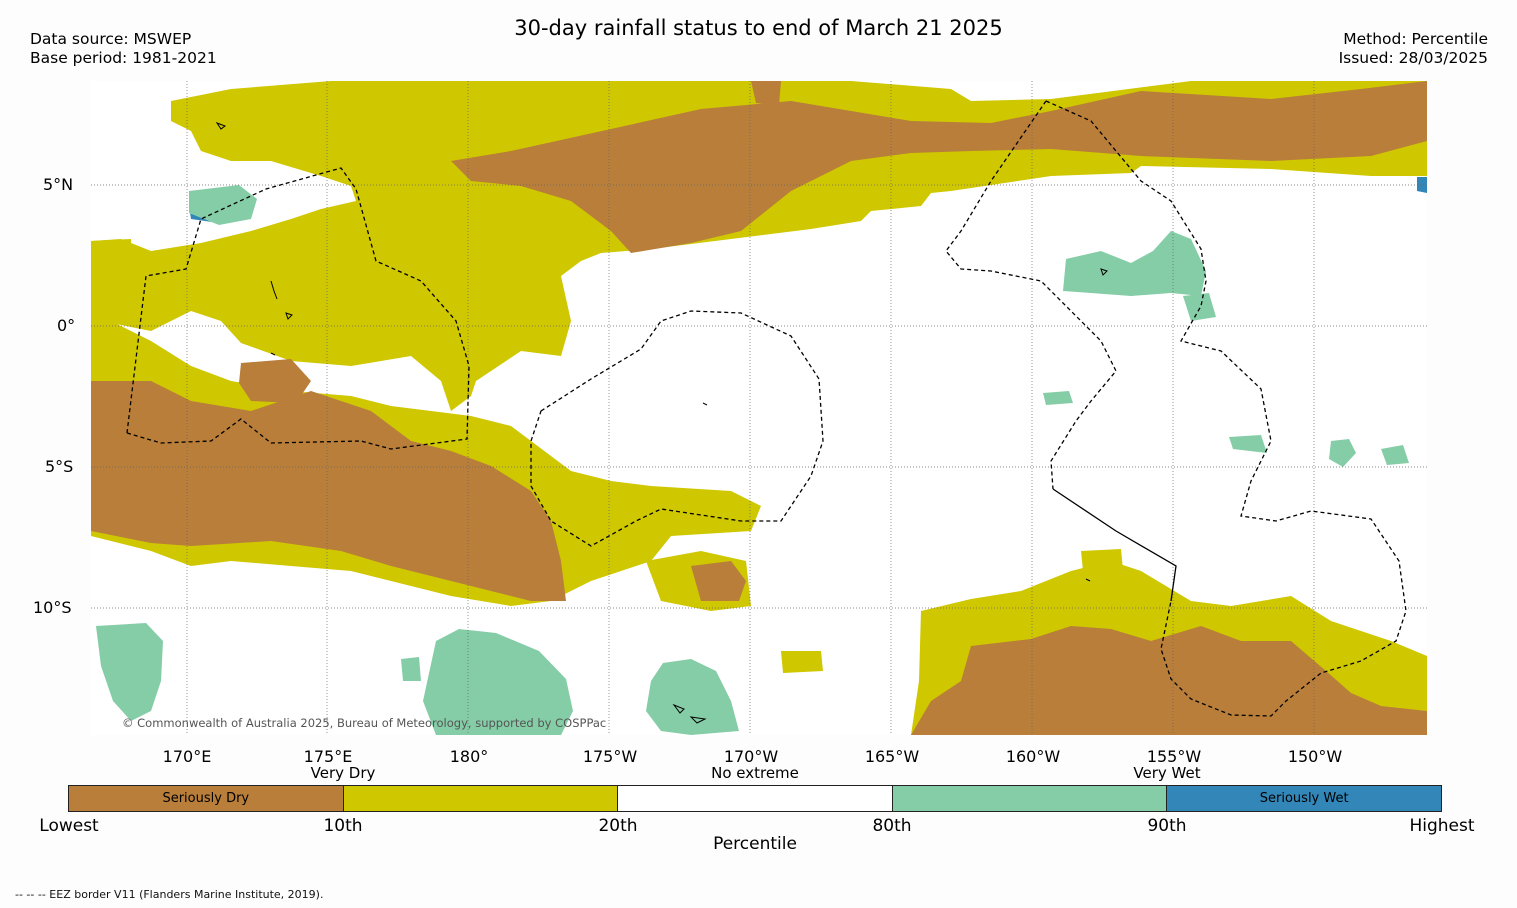 The width and height of the screenshot is (1517, 908). I want to click on lat-label-0: 0°, so click(66, 325).